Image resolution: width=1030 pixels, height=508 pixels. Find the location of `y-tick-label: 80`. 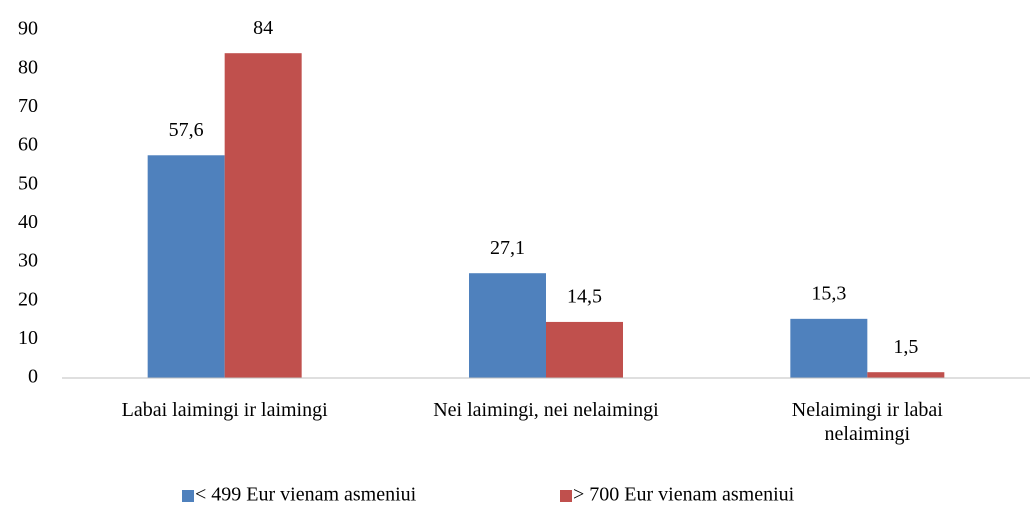

y-tick-label: 80 is located at coordinates (28, 67).